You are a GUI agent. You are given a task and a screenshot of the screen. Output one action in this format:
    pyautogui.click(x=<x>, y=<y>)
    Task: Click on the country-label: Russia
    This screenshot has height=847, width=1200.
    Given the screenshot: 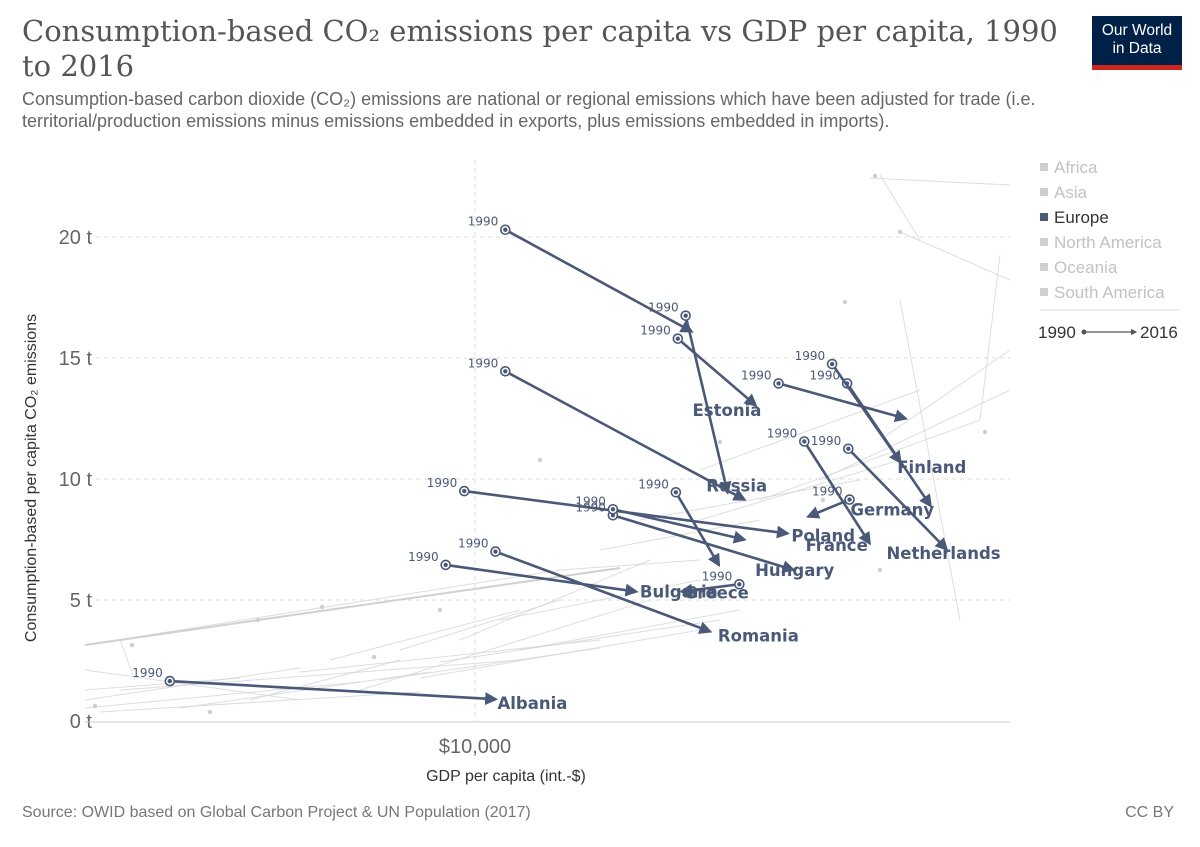 What is the action you would take?
    pyautogui.click(x=736, y=486)
    